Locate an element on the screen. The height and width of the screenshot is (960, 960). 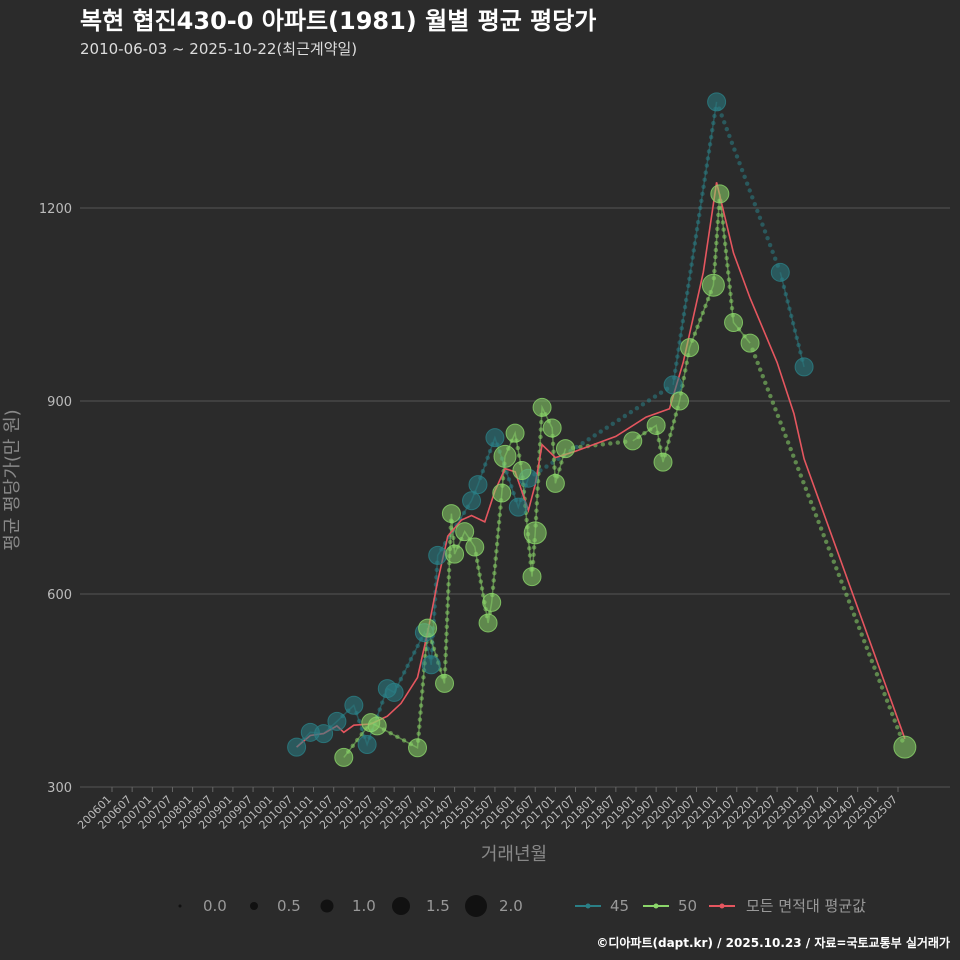
y-tick-label: 900 is located at coordinates (59, 402).